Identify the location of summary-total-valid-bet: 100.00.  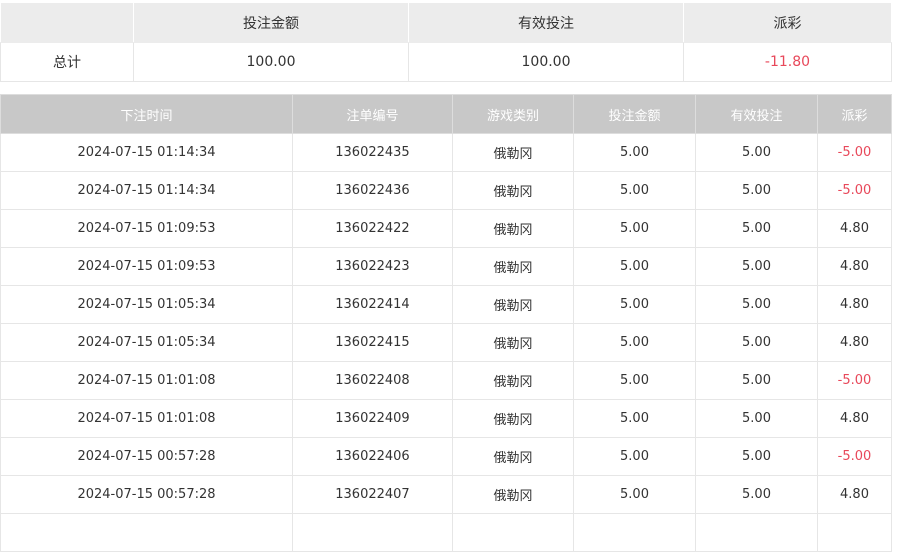
(546, 62).